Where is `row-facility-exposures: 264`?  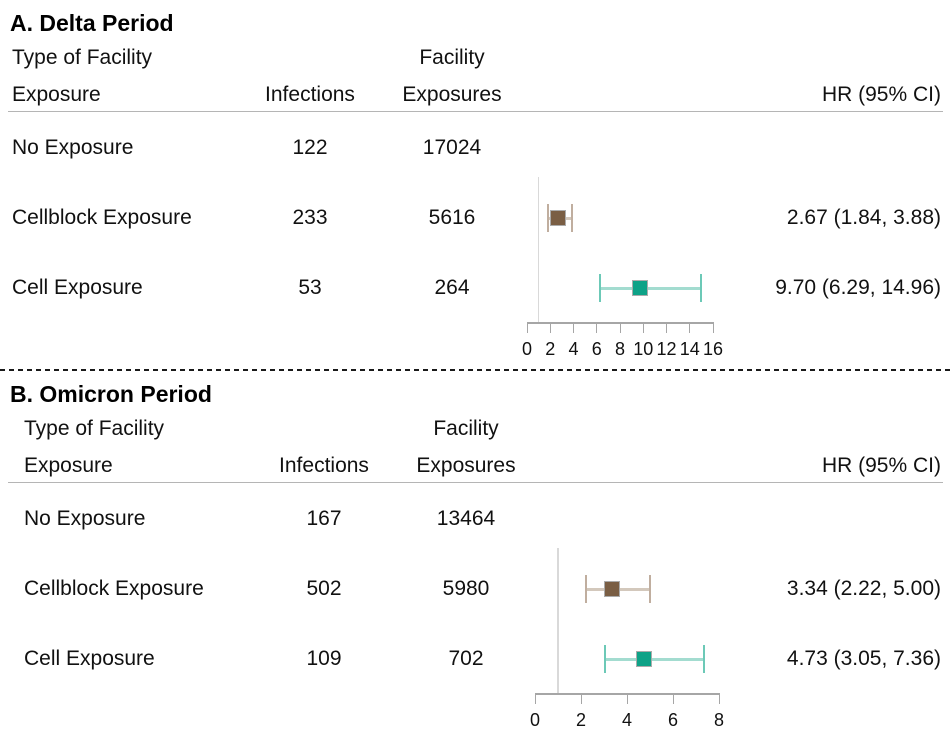 row-facility-exposures: 264 is located at coordinates (452, 287).